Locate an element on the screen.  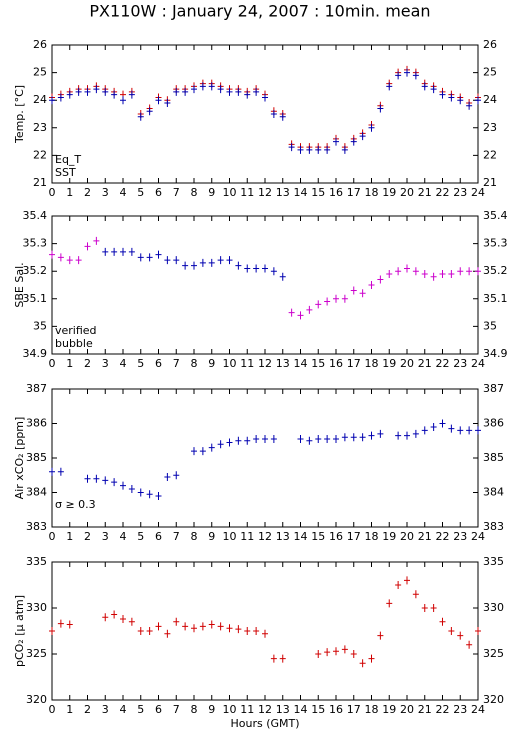
x-tick-label: 13 is located at coordinates (283, 709).